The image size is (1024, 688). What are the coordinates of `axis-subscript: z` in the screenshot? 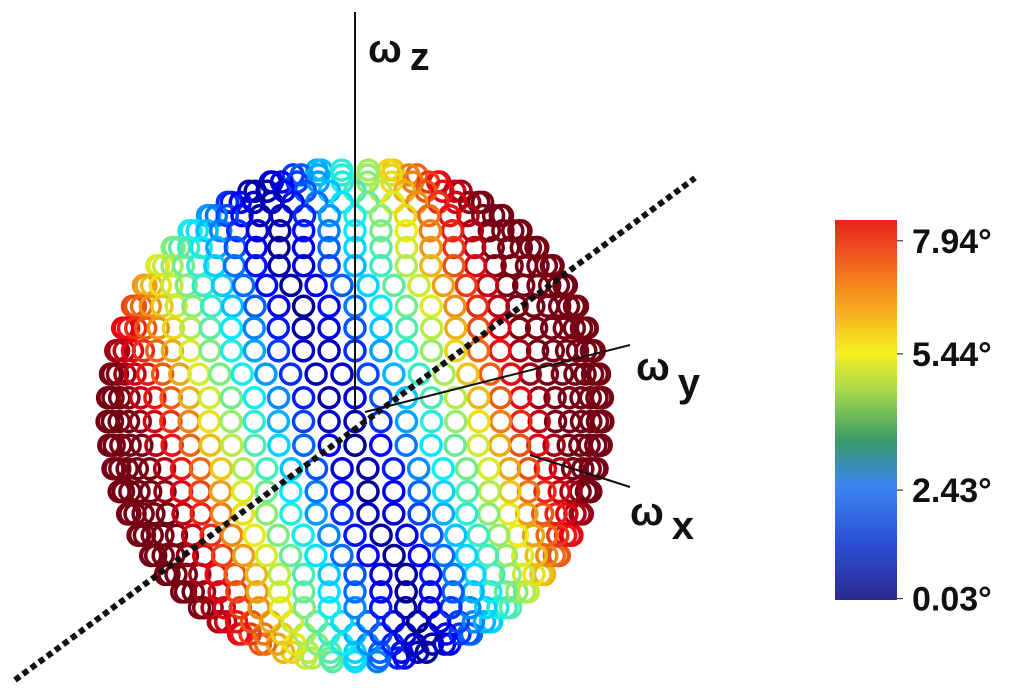 It's located at (420, 57).